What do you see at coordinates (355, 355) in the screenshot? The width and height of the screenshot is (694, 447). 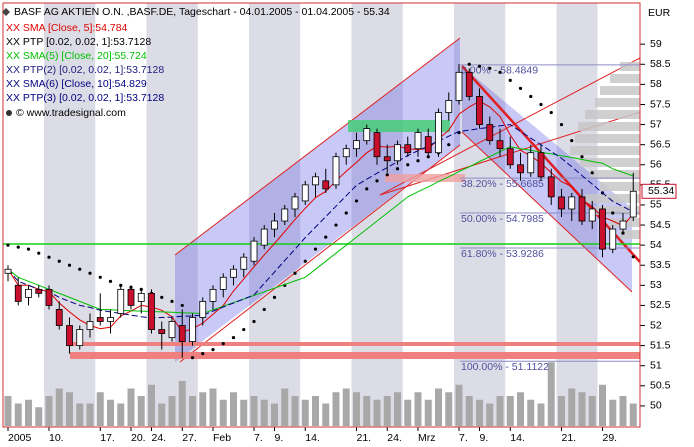 I see `support-band` at bounding box center [355, 355].